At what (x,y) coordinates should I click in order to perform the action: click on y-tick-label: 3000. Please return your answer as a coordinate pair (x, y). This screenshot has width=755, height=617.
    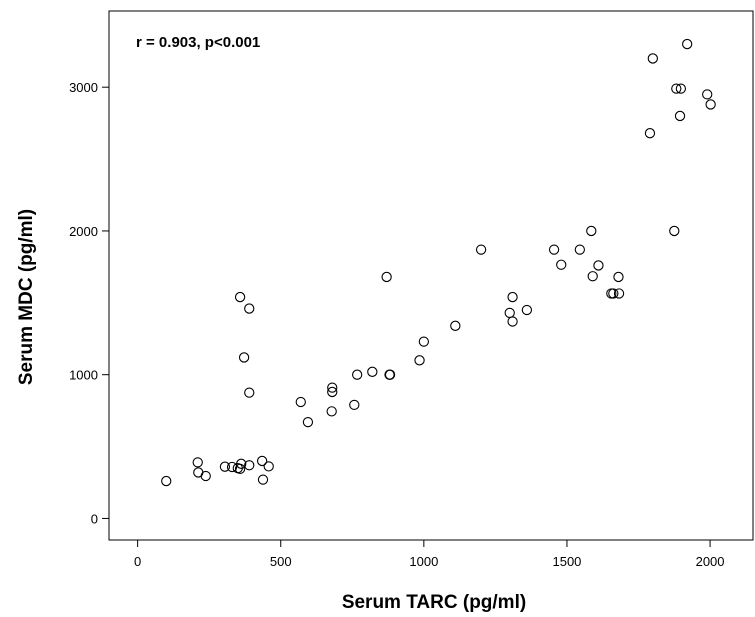
    Looking at the image, I should click on (83, 87).